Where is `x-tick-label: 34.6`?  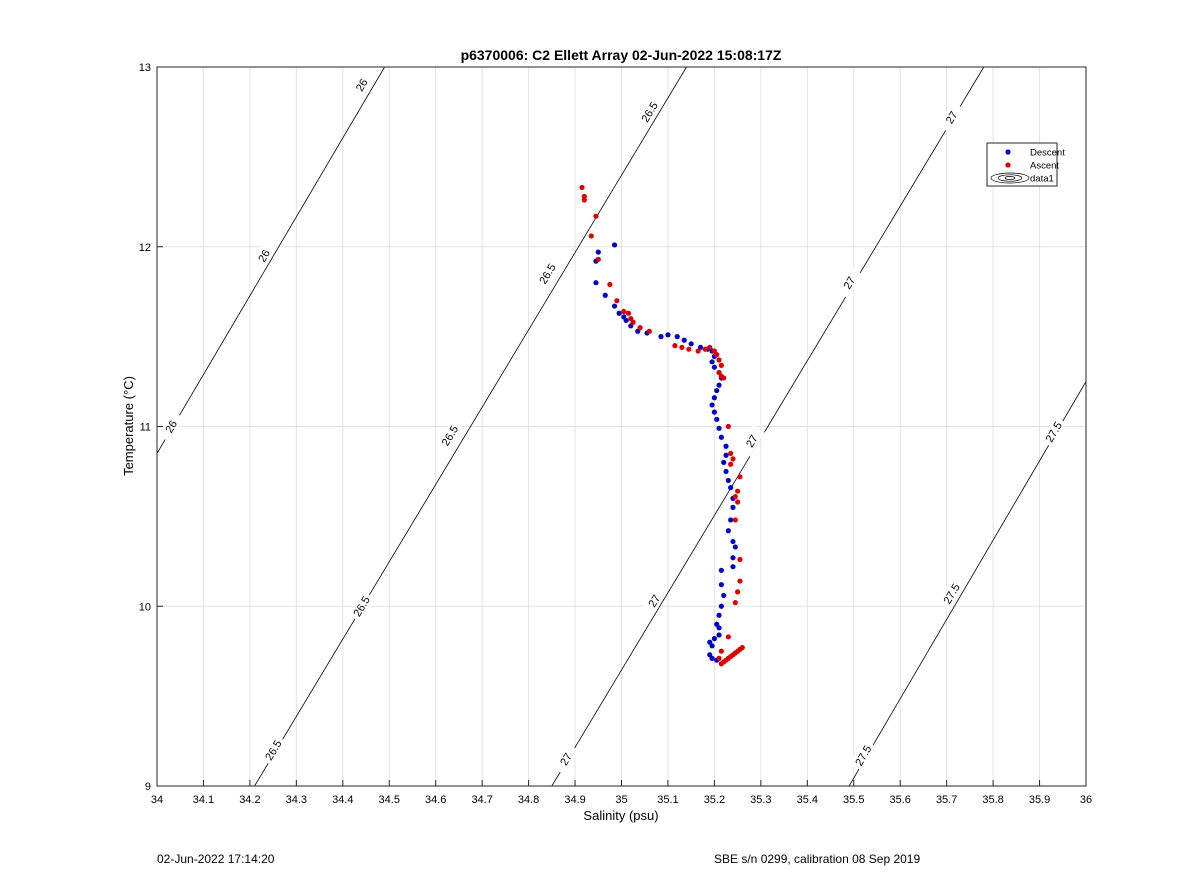 x-tick-label: 34.6 is located at coordinates (435, 800).